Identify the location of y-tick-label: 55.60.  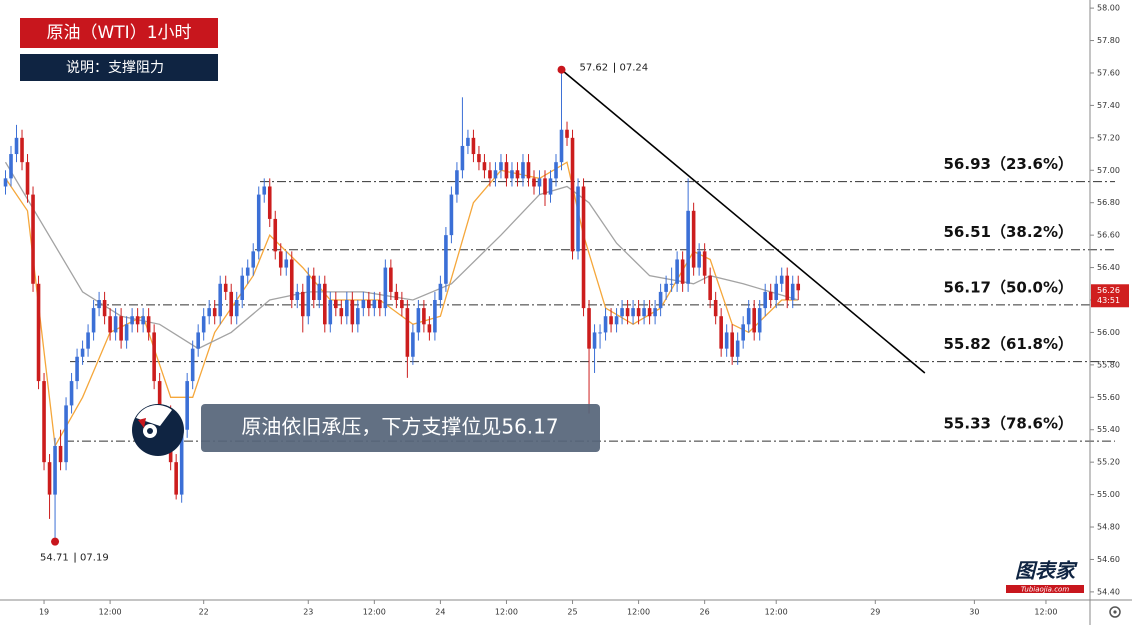
(1108, 397).